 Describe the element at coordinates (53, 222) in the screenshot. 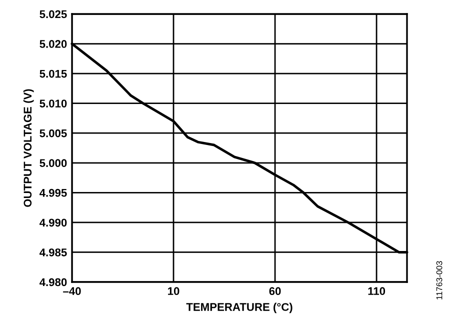

I see `y-tick-label: 4.990` at that location.